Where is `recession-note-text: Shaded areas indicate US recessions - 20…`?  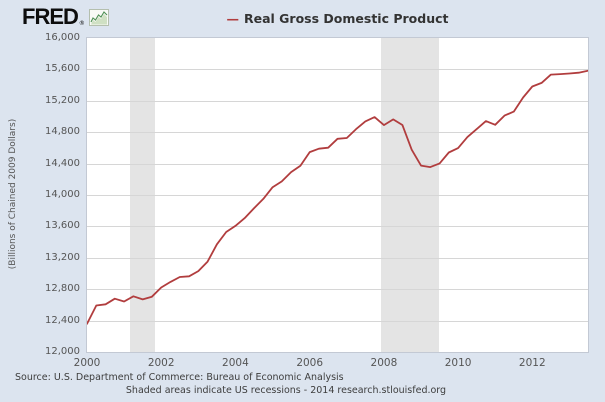
recession-note-text: Shaded areas indicate US recessions - 20… is located at coordinates (286, 390).